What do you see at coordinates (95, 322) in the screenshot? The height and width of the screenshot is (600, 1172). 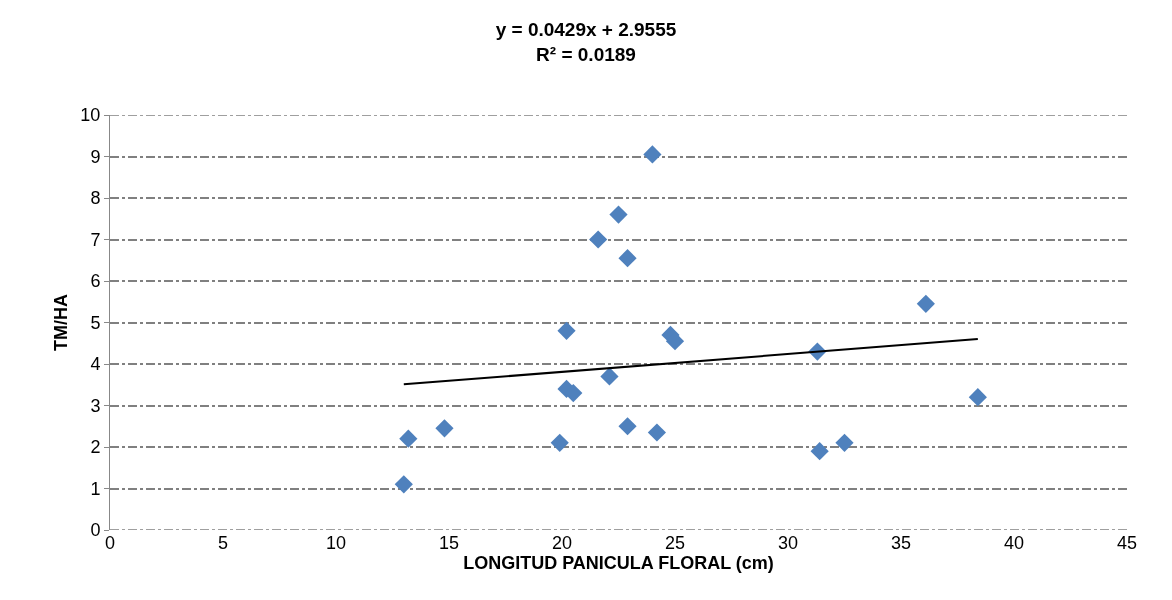 I see `y-tick-label: 5` at bounding box center [95, 322].